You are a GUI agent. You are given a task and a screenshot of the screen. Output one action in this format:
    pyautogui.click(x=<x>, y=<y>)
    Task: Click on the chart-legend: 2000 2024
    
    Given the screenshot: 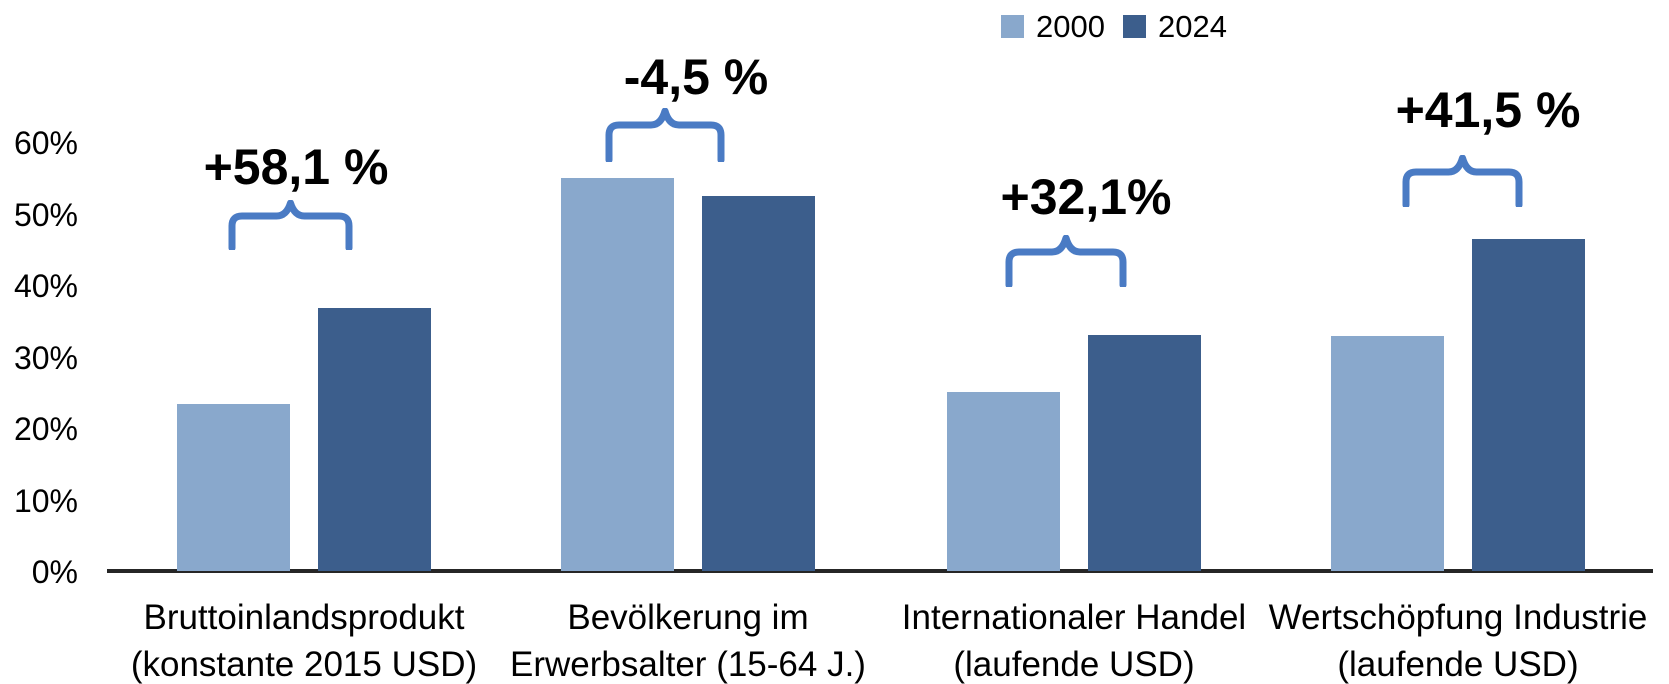 What is the action you would take?
    pyautogui.click(x=1114, y=26)
    